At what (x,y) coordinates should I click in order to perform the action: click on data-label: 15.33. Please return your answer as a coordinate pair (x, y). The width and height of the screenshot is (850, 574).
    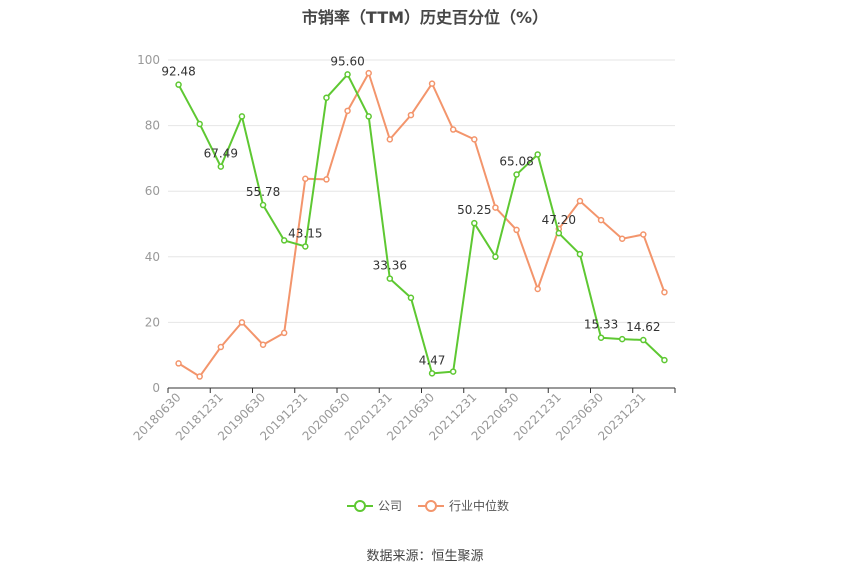
    Looking at the image, I should click on (601, 325).